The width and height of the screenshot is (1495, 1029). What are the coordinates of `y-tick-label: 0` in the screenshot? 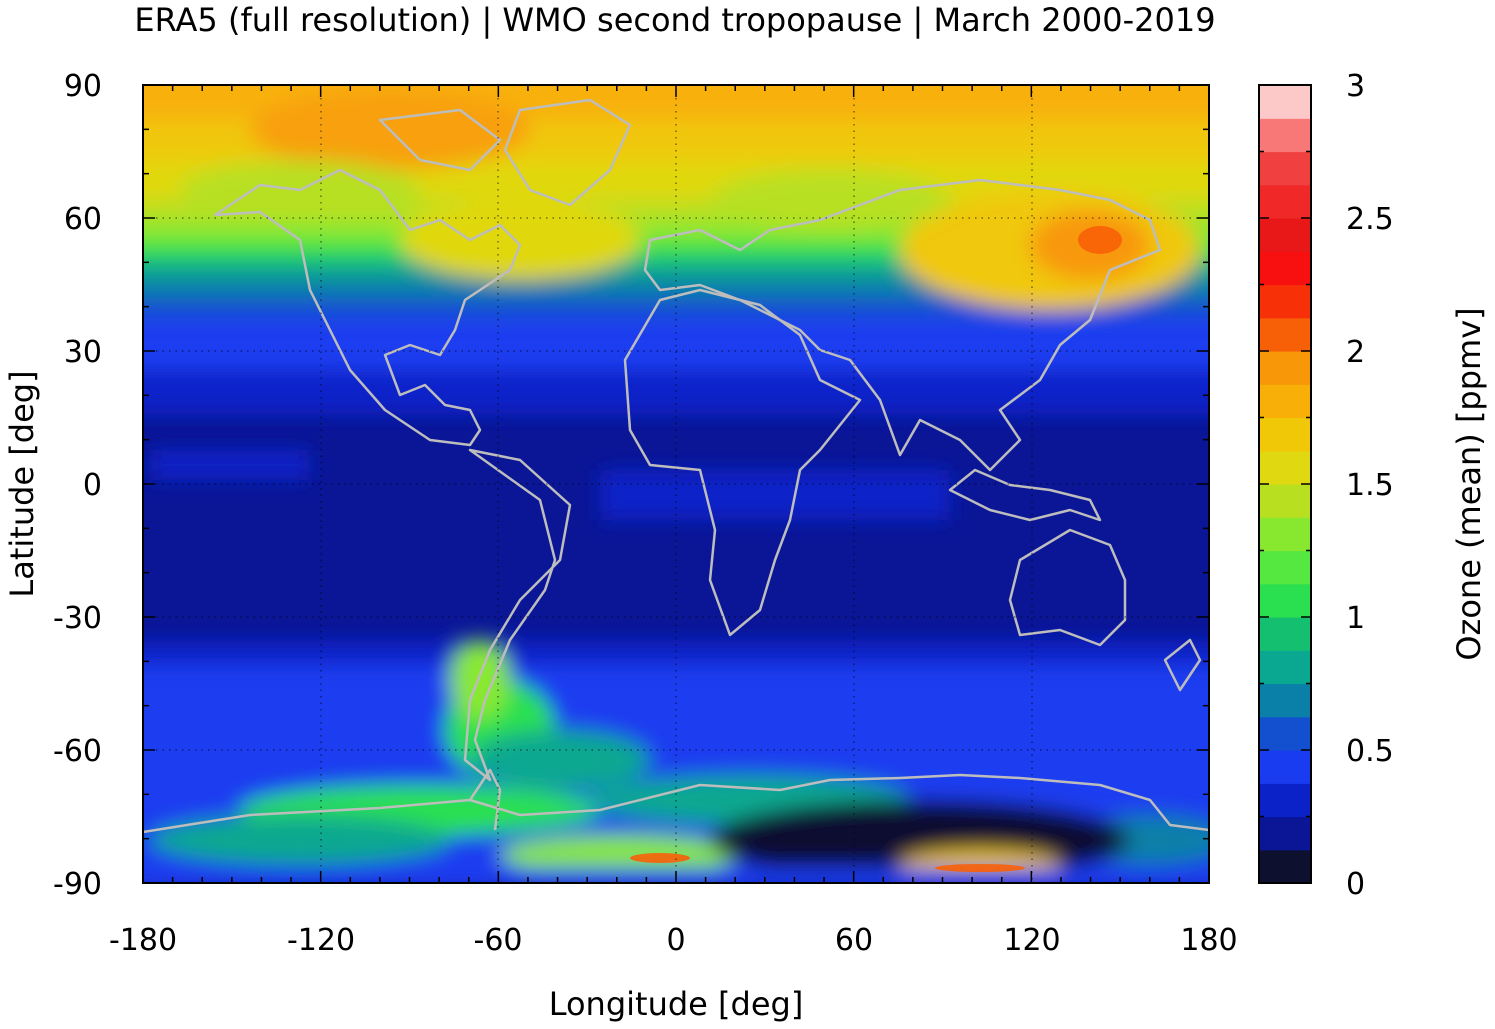 It's located at (92, 485).